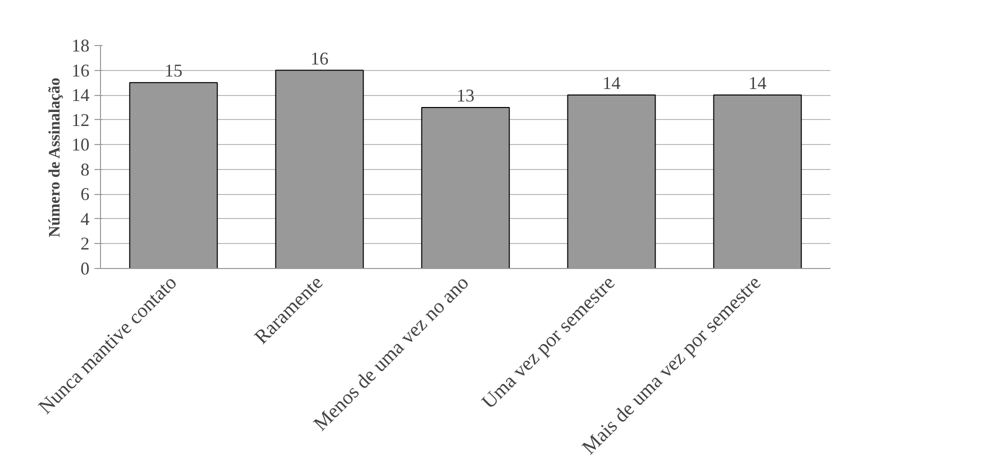  Describe the element at coordinates (85, 194) in the screenshot. I see `y-tick-label: 6` at that location.